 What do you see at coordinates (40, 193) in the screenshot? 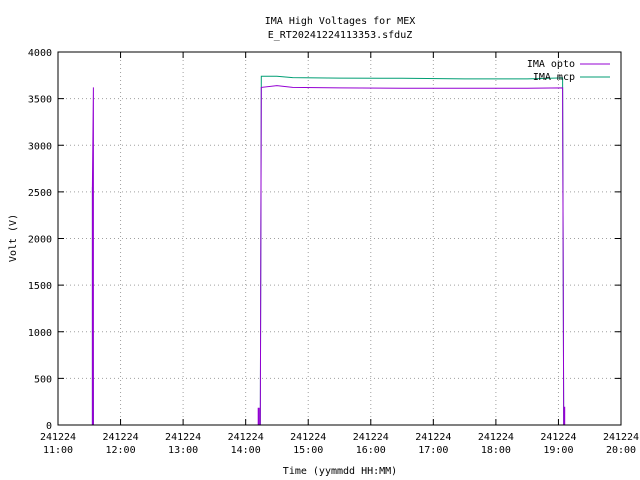
I see `y-tick-label: 2500` at bounding box center [40, 193].